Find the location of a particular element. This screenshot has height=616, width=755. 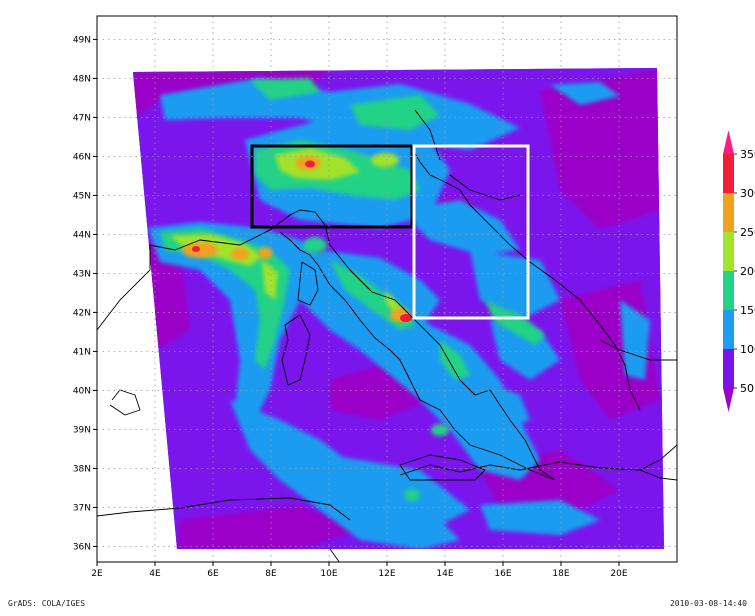

y-tick-label: 49N is located at coordinates (82, 40).